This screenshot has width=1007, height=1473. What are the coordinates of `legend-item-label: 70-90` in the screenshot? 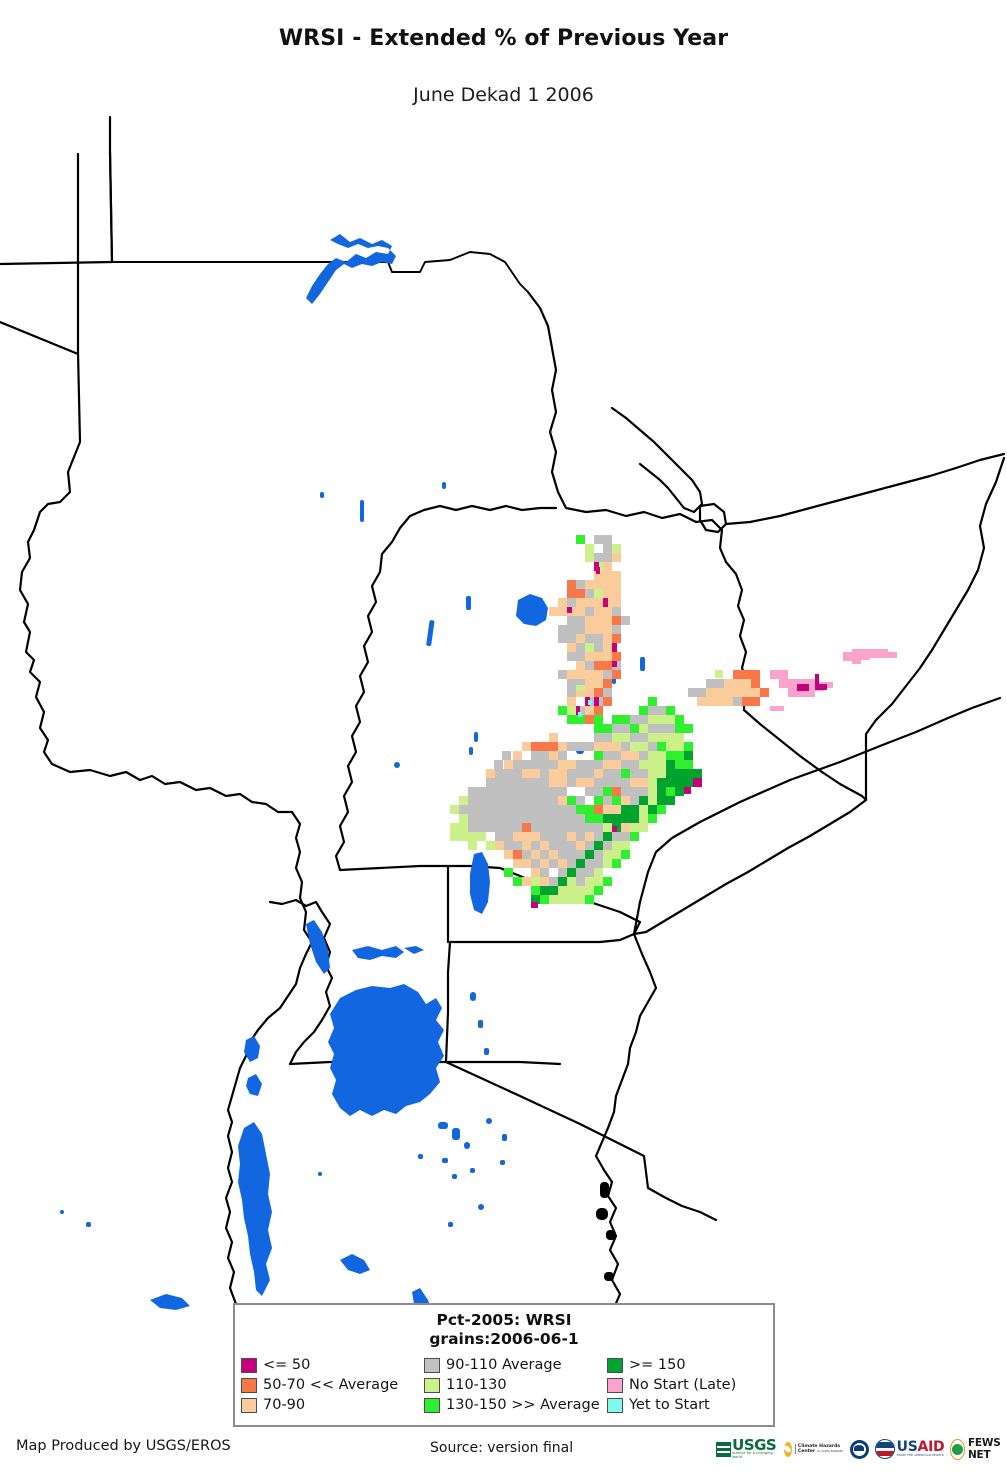 It's located at (284, 1404).